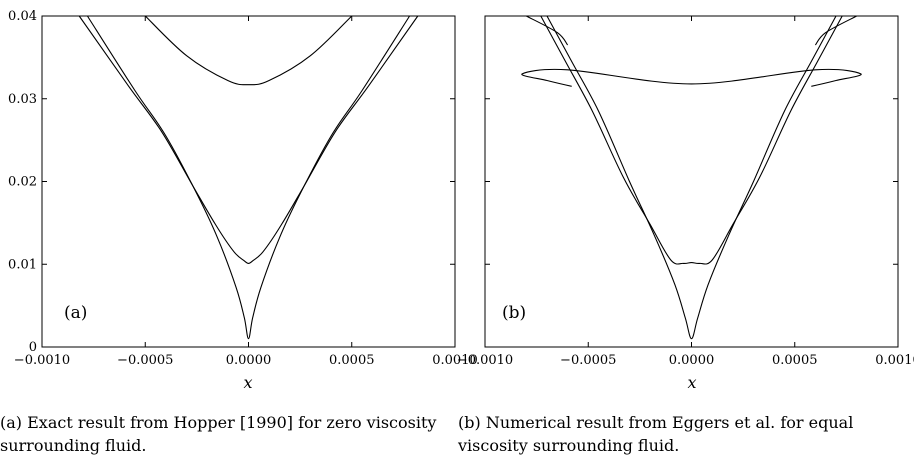  Describe the element at coordinates (22, 99) in the screenshot. I see `y-tick-label-a-3: 0.03` at that location.